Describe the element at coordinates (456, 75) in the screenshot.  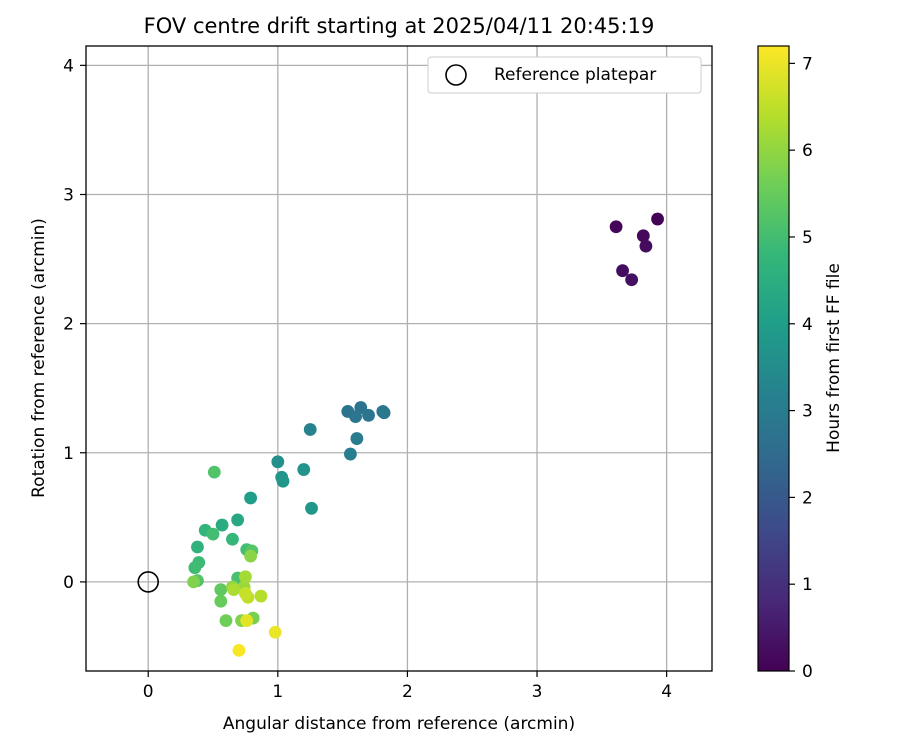
I see `legend-marker` at that location.